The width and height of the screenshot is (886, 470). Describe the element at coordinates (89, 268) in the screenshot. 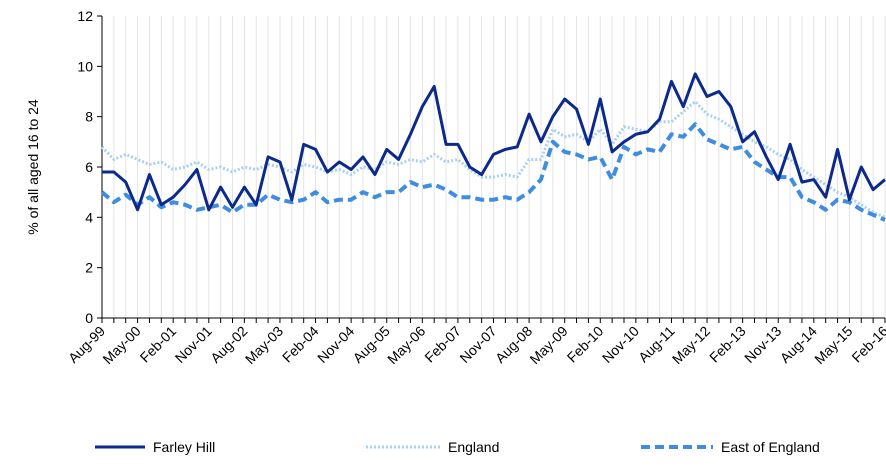

I see `y-tick-label: 2` at that location.